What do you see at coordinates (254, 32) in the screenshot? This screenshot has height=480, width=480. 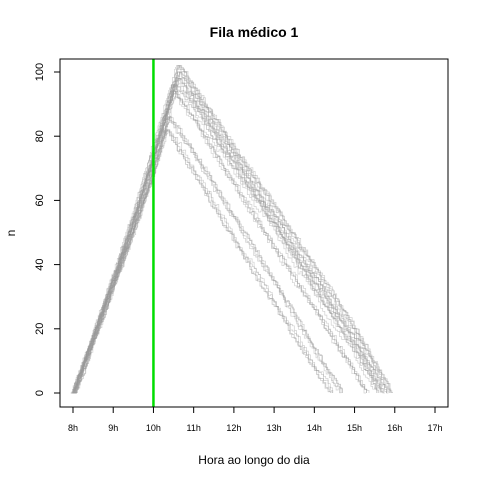 I see `chart-title: Fila médico 1` at bounding box center [254, 32].